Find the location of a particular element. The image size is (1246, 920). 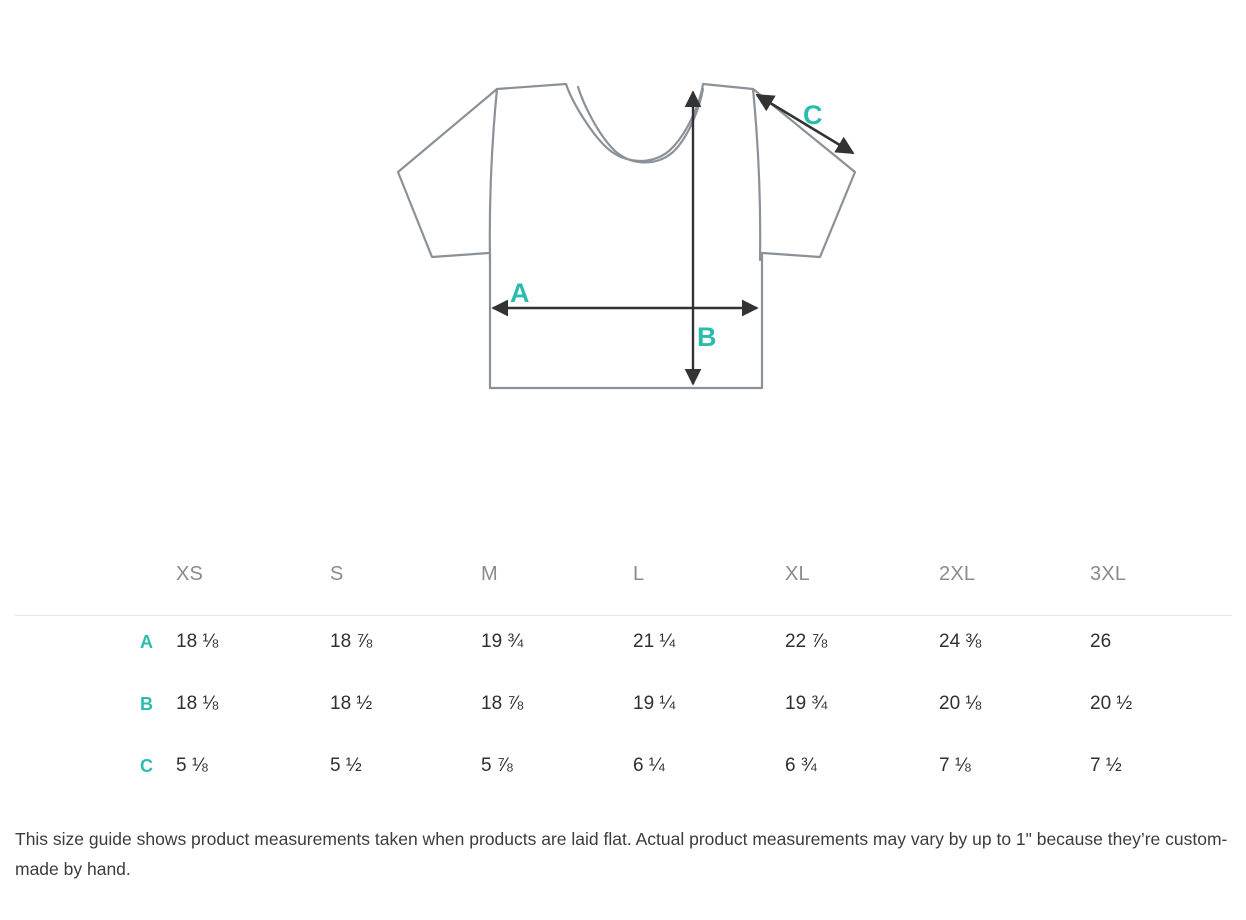

cell-c-m: 5 ⅞ is located at coordinates (497, 765).